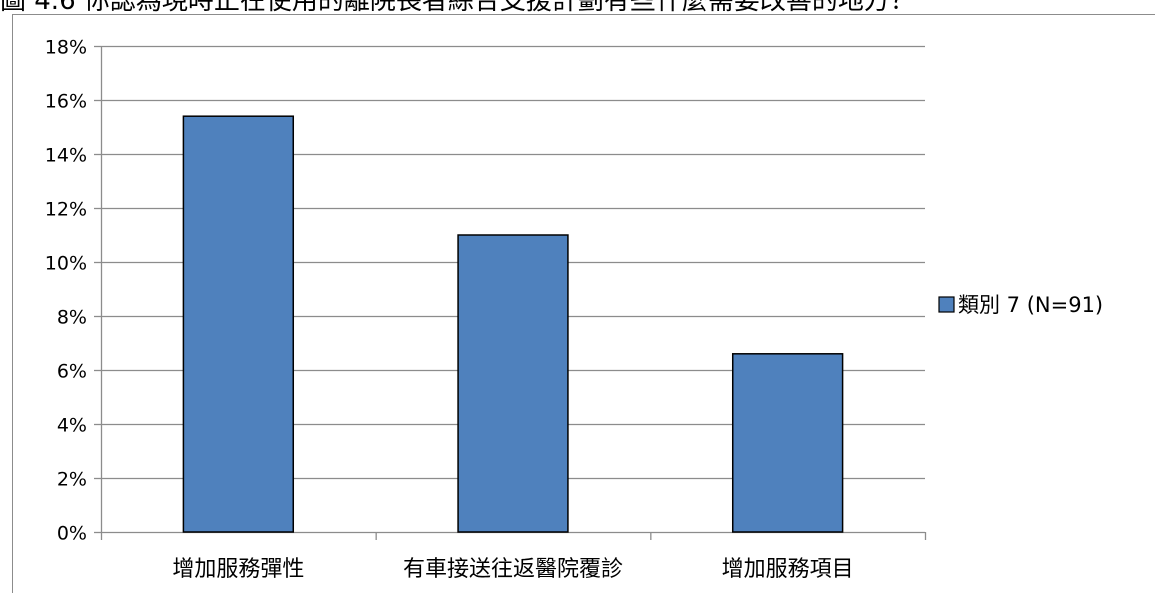 This screenshot has width=1155, height=593. I want to click on y-tick-label: 18%, so click(66, 48).